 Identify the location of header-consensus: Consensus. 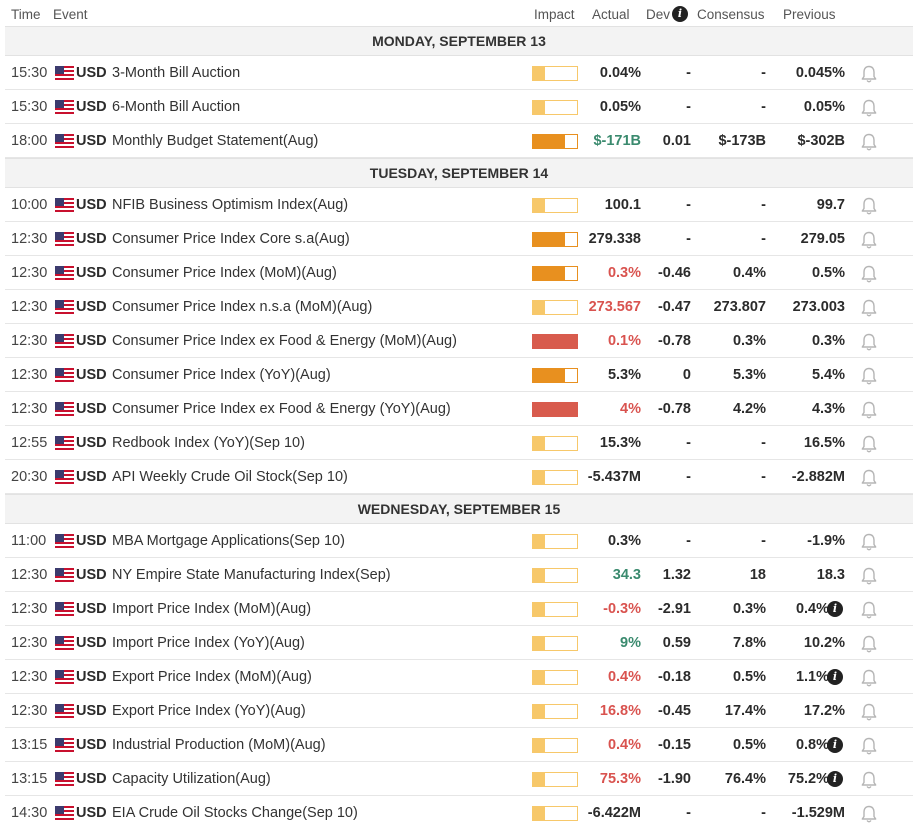
(731, 14).